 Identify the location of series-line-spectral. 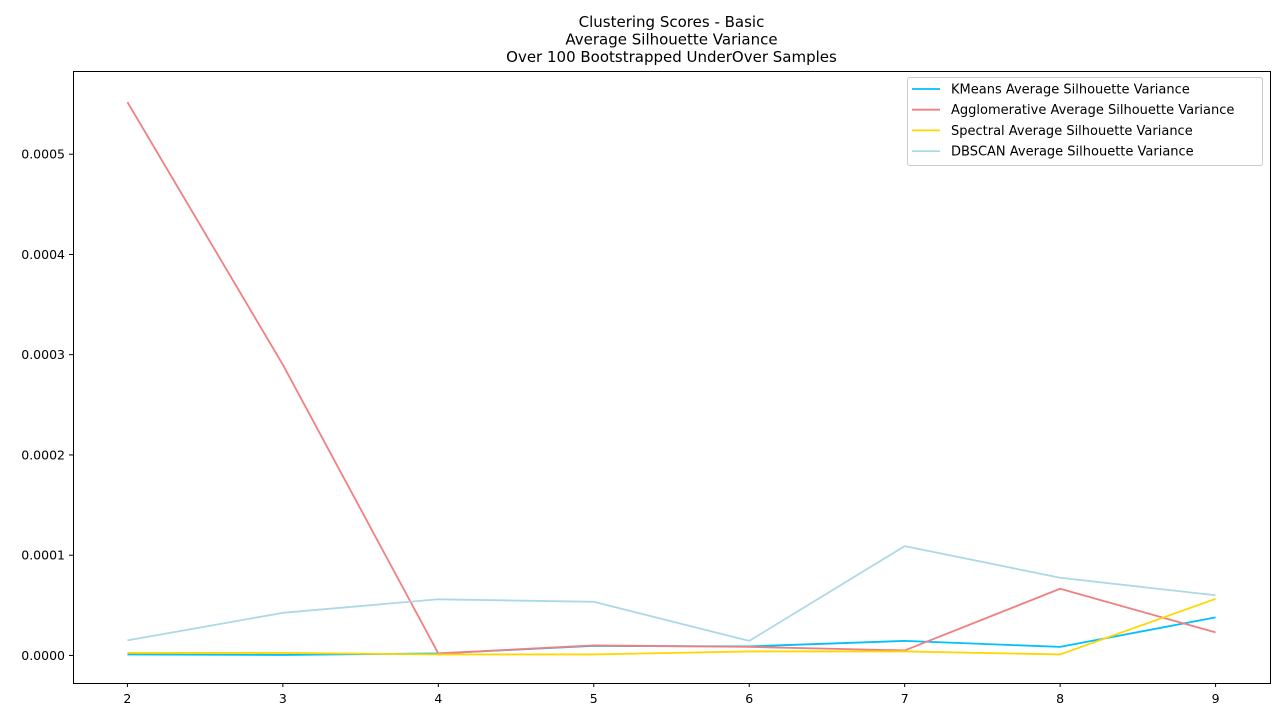
(671, 626).